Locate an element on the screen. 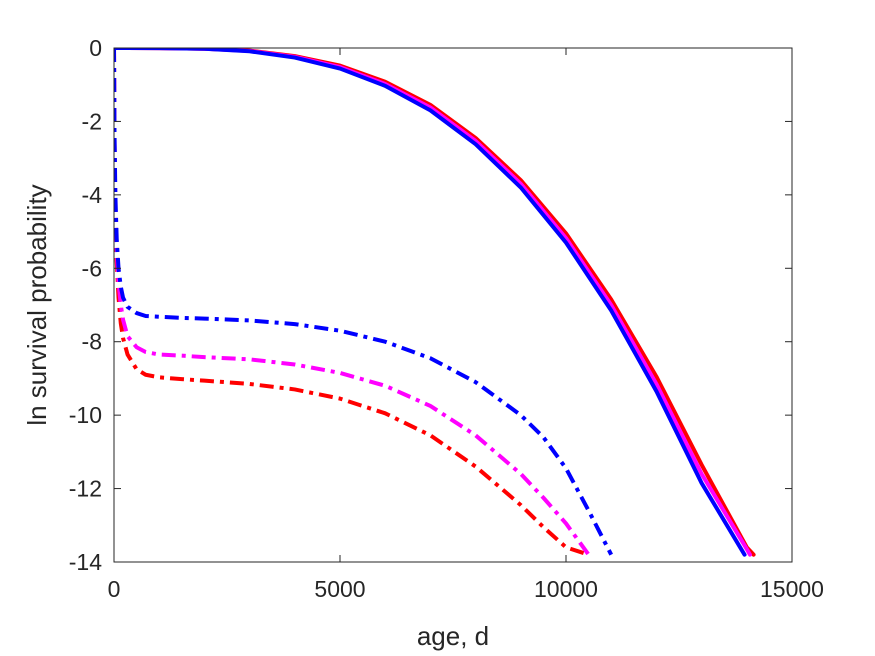 Image resolution: width=875 pixels, height=656 pixels. x-tick-label: 5000 is located at coordinates (339, 589).